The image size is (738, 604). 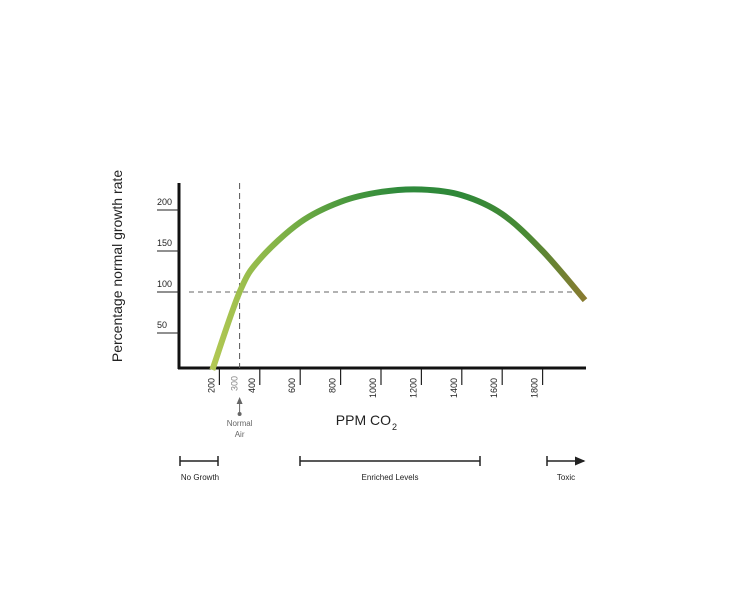 What do you see at coordinates (235, 383) in the screenshot?
I see `reference-x-label: 300` at bounding box center [235, 383].